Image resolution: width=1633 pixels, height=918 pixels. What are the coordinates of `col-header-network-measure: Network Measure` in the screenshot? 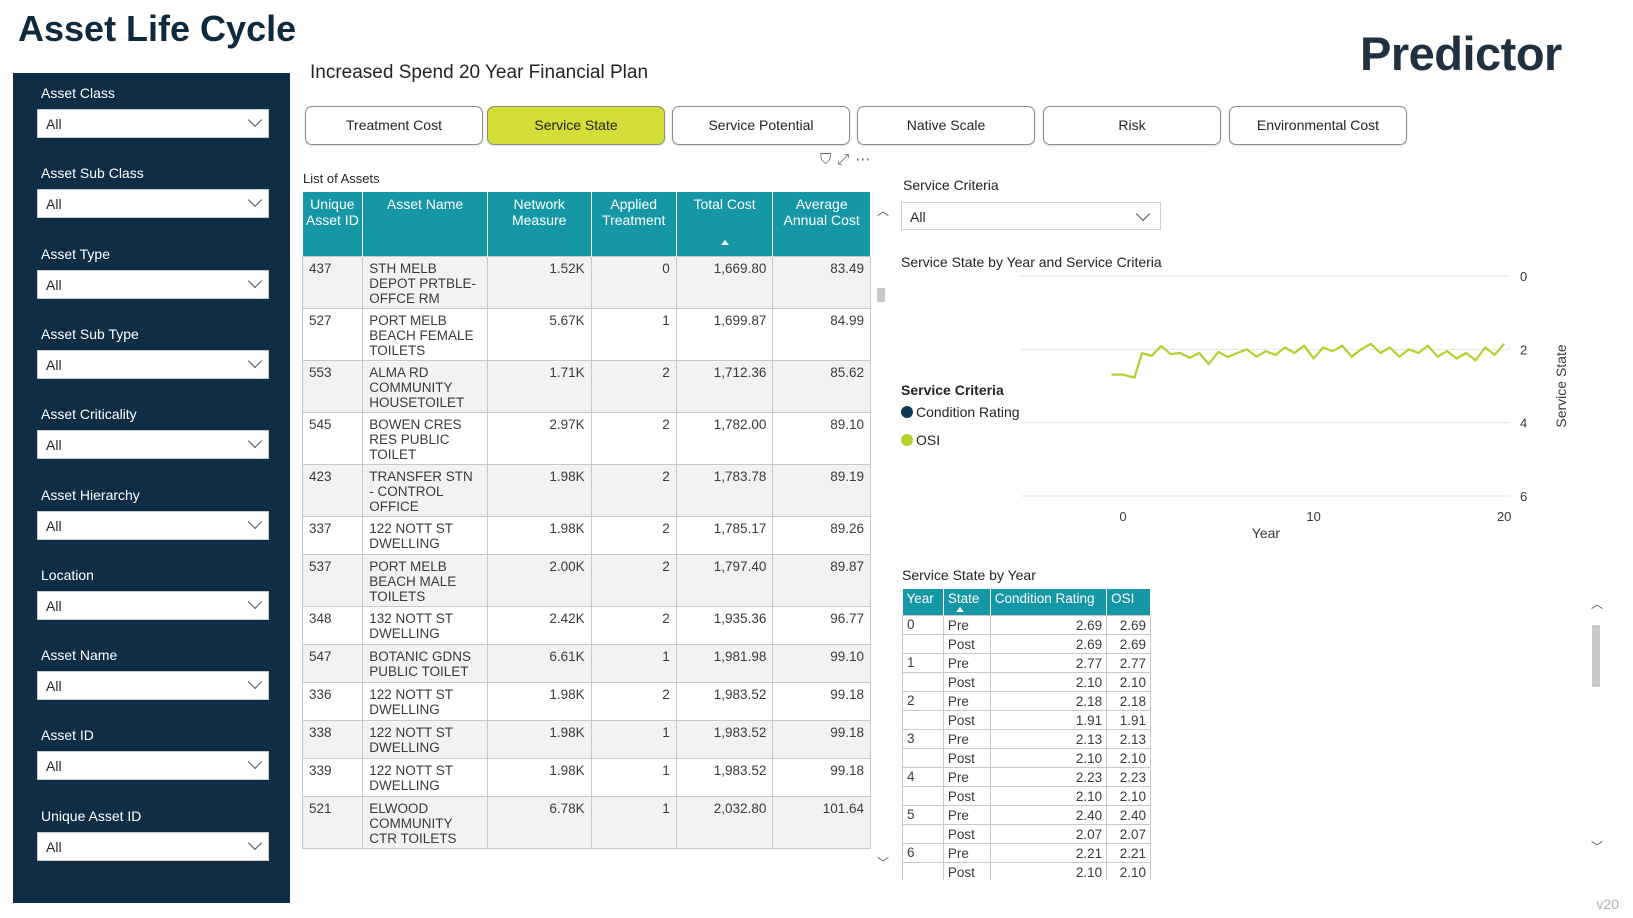 It's located at (539, 224).